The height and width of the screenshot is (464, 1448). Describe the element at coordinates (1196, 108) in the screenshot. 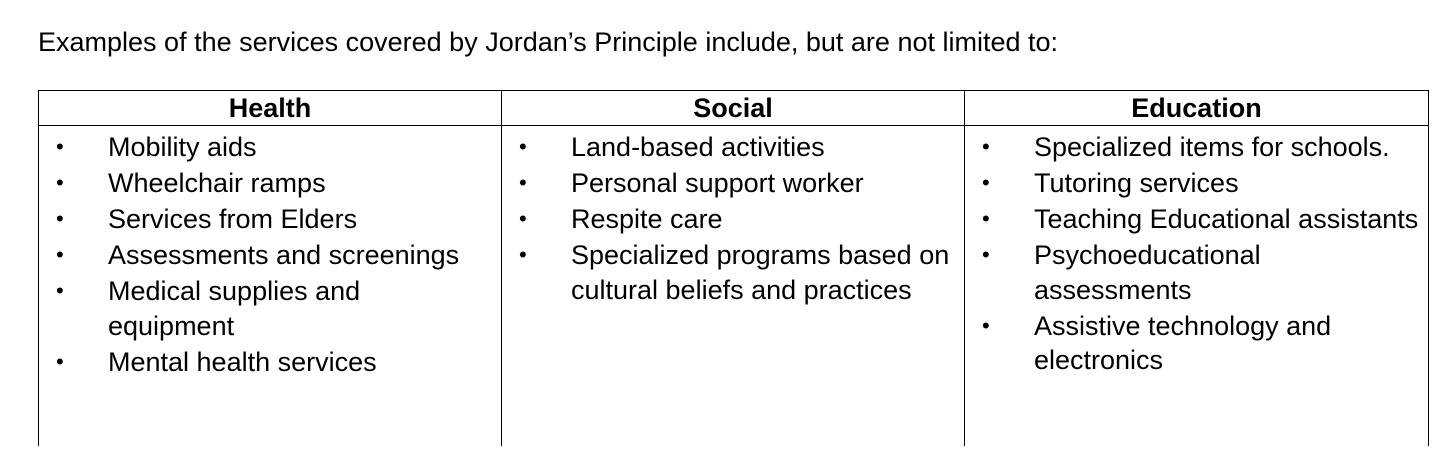

I see `header-education: Education` at that location.